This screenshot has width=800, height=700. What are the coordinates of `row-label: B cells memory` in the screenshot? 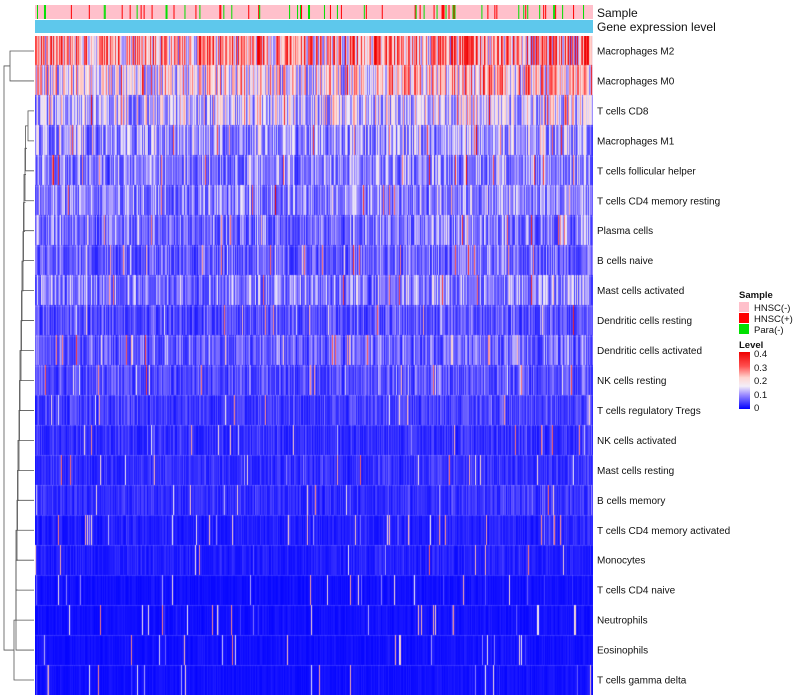 It's located at (631, 501).